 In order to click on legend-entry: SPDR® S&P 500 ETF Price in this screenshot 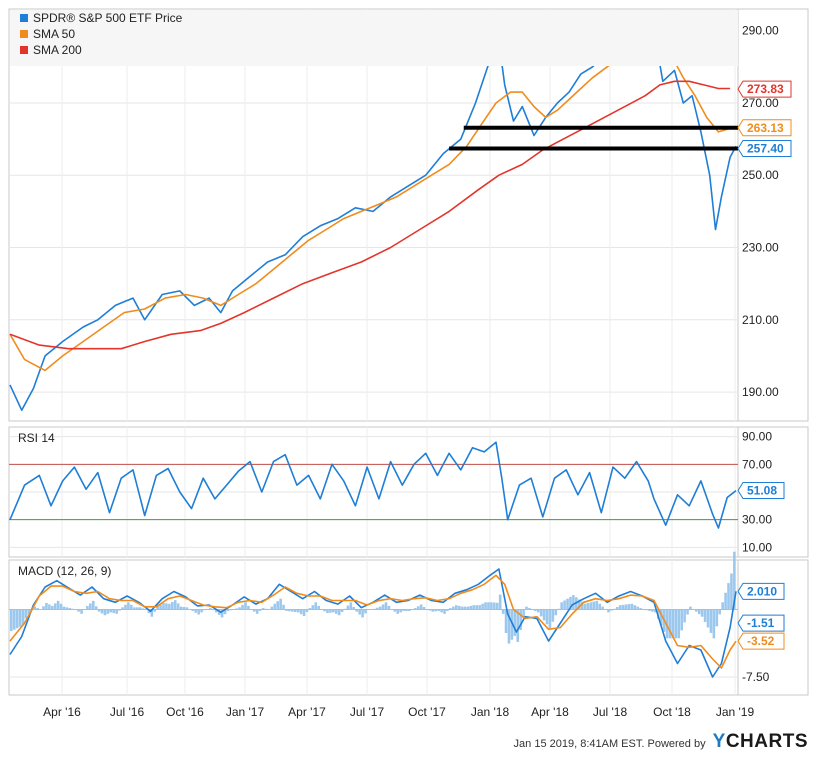, I will do `click(108, 18)`.